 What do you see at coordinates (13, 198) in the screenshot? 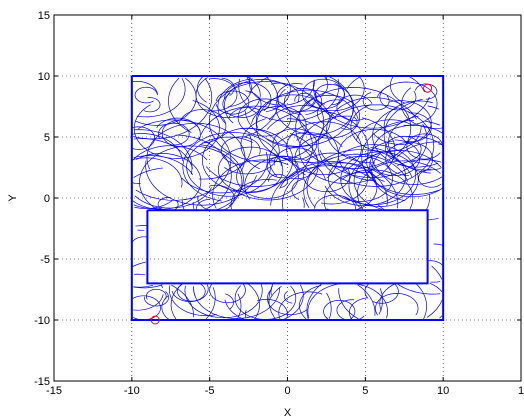
I see `y-axis-label: Y` at bounding box center [13, 198].